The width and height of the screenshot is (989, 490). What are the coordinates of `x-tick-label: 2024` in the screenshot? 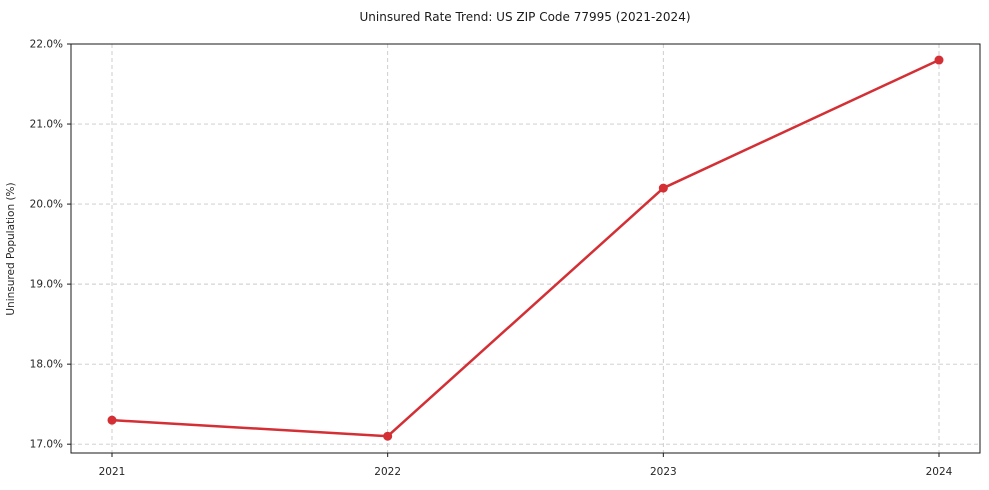 It's located at (939, 472).